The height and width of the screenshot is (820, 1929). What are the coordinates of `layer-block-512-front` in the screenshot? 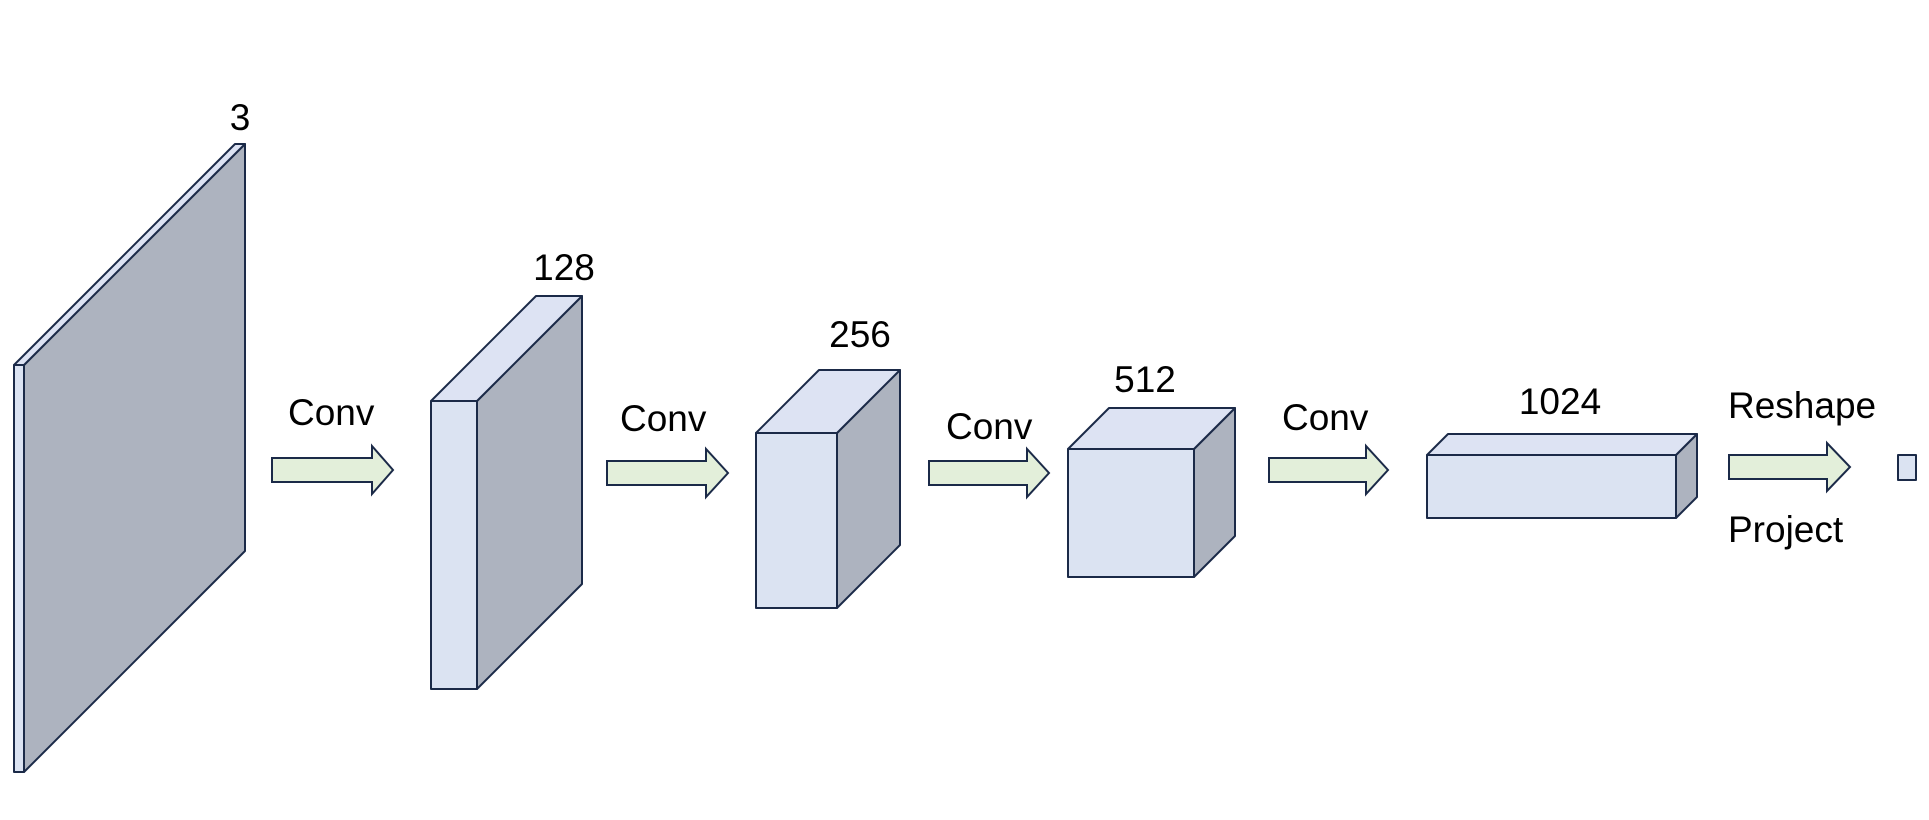 It's located at (1131, 513).